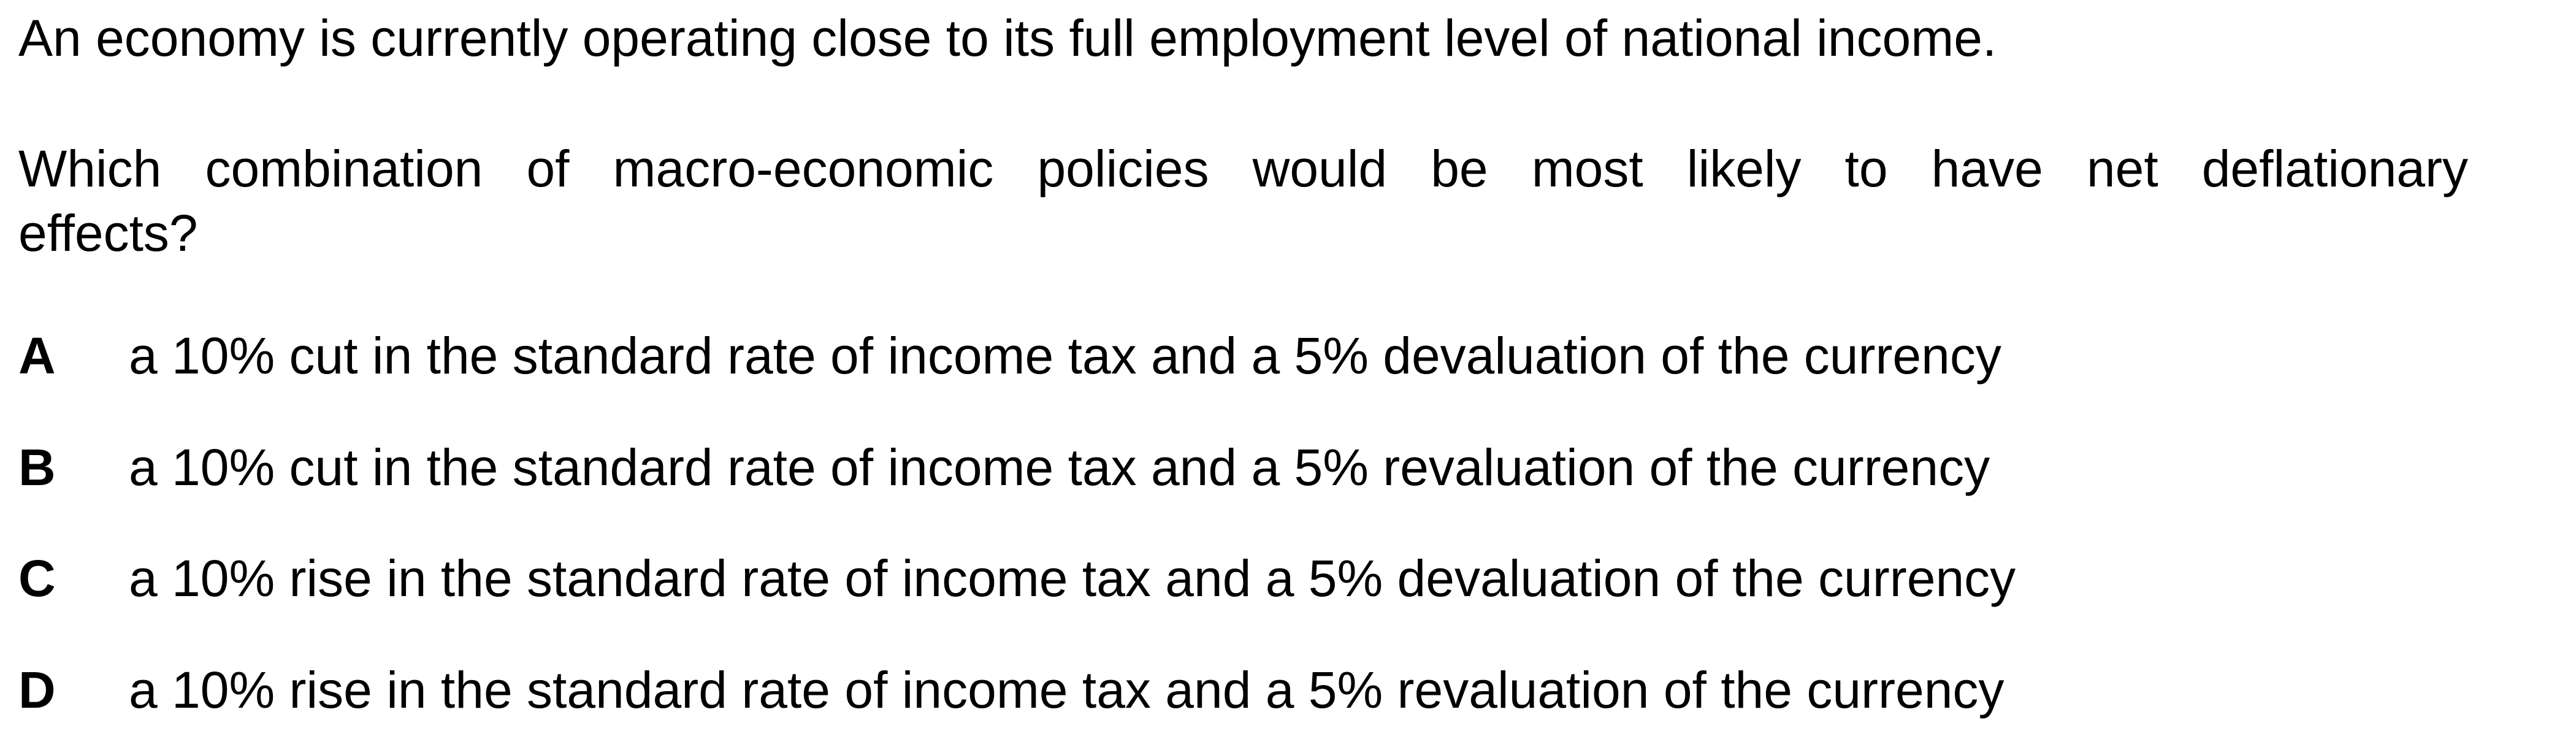 The height and width of the screenshot is (739, 2576). I want to click on option-letter: D, so click(37, 690).